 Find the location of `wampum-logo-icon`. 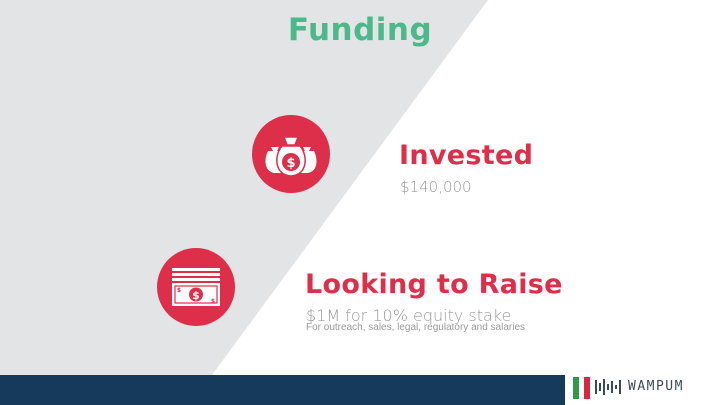

wampum-logo-icon is located at coordinates (608, 387).